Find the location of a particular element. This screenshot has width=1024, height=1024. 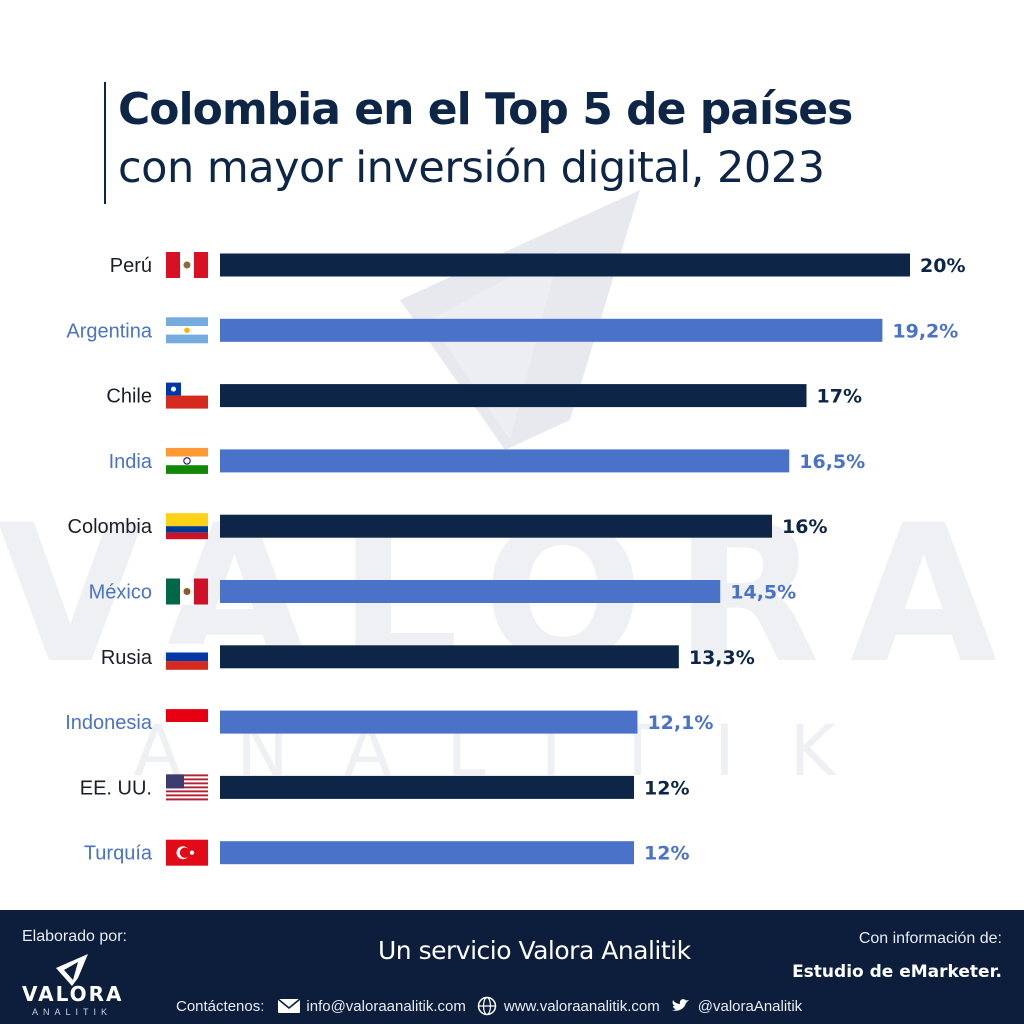

category-label: India is located at coordinates (131, 462).